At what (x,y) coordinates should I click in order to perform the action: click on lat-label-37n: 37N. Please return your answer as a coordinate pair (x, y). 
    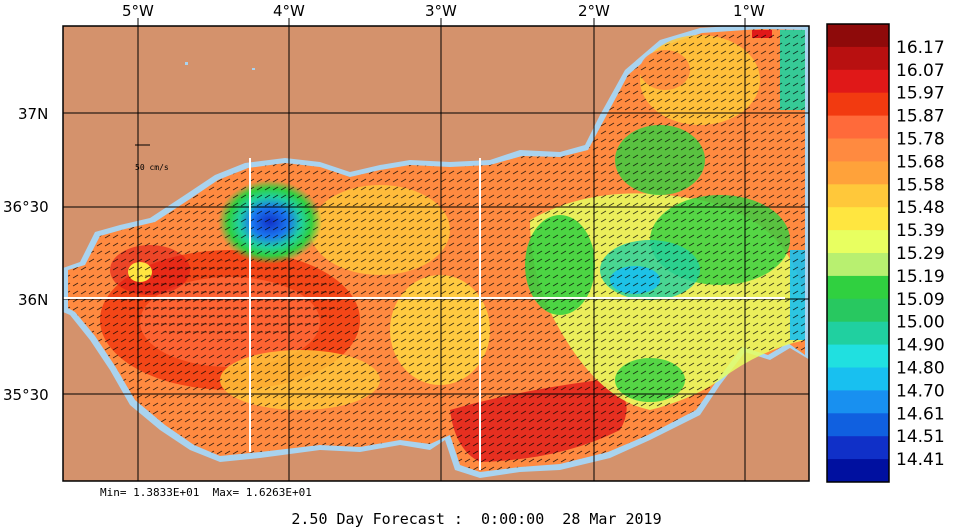
    Looking at the image, I should click on (33, 114).